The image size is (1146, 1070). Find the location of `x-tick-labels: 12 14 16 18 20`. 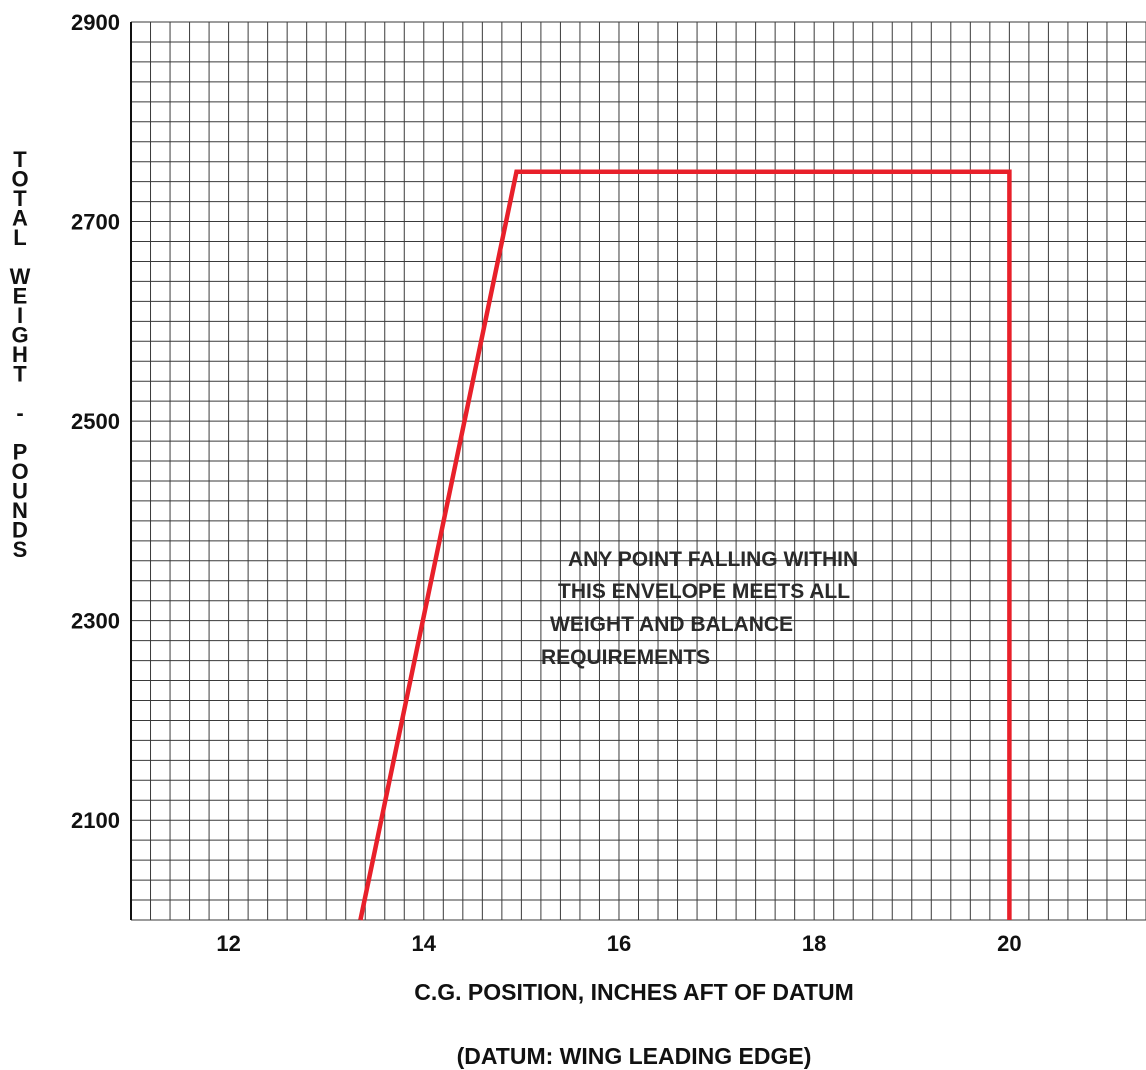

x-tick-labels: 12 14 16 18 20 is located at coordinates (618, 943).